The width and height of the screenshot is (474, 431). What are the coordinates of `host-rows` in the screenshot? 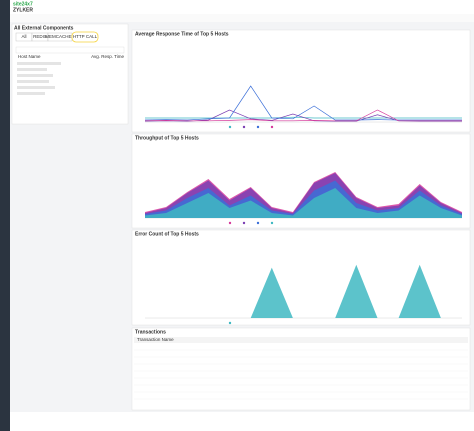 It's located at (39, 78).